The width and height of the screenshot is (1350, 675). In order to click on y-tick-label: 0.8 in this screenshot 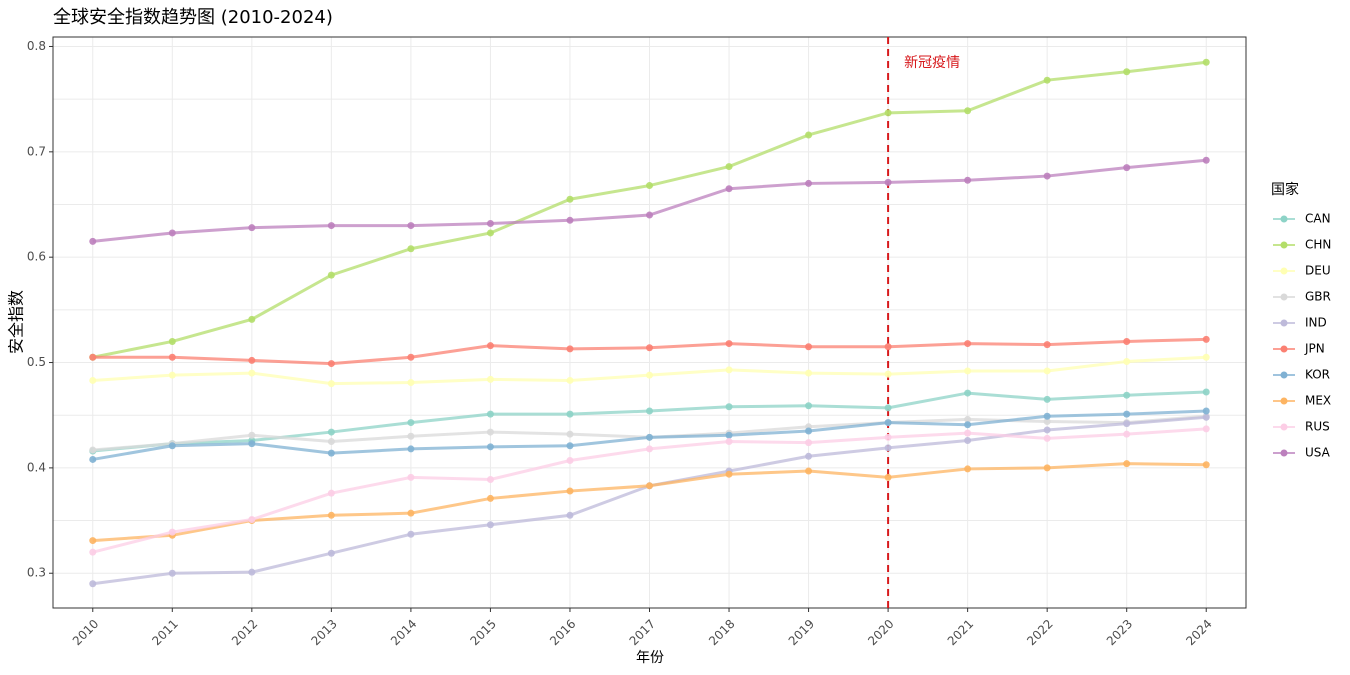, I will do `click(36, 46)`.